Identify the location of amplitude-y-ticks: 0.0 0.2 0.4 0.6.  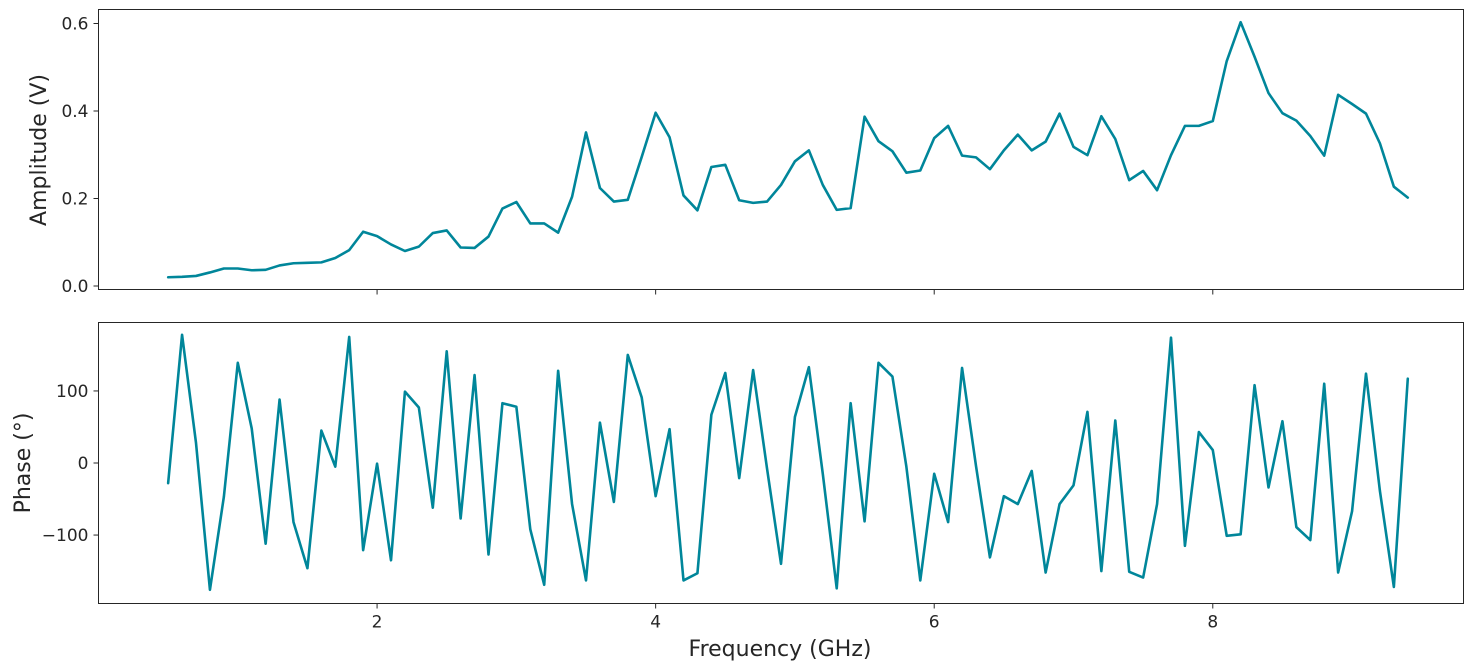
(80, 156).